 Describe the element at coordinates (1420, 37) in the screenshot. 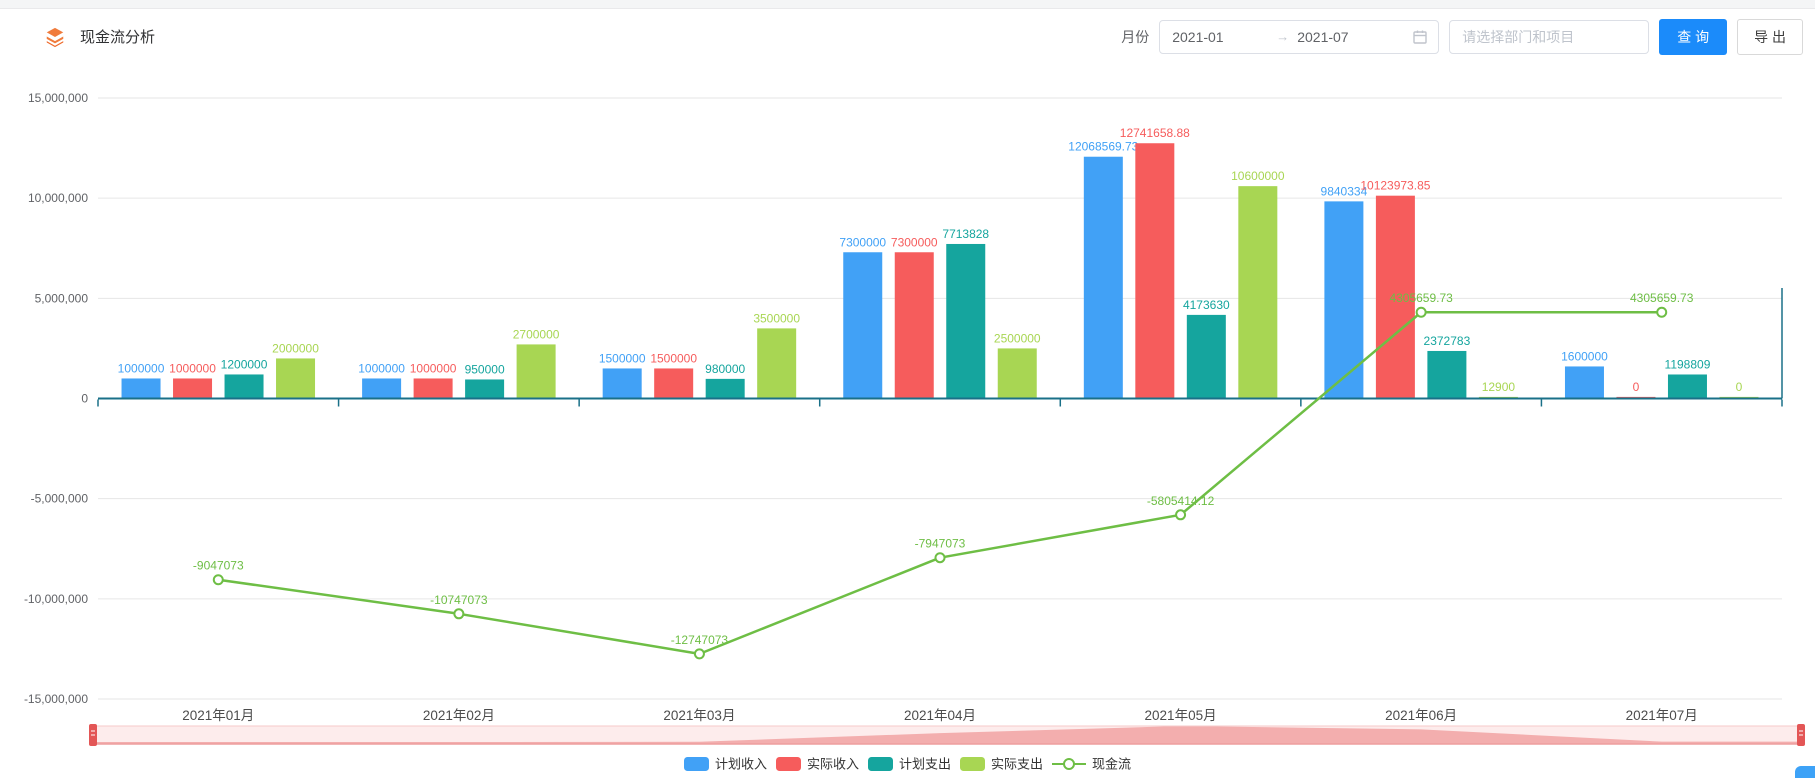

I see `calendar-icon` at that location.